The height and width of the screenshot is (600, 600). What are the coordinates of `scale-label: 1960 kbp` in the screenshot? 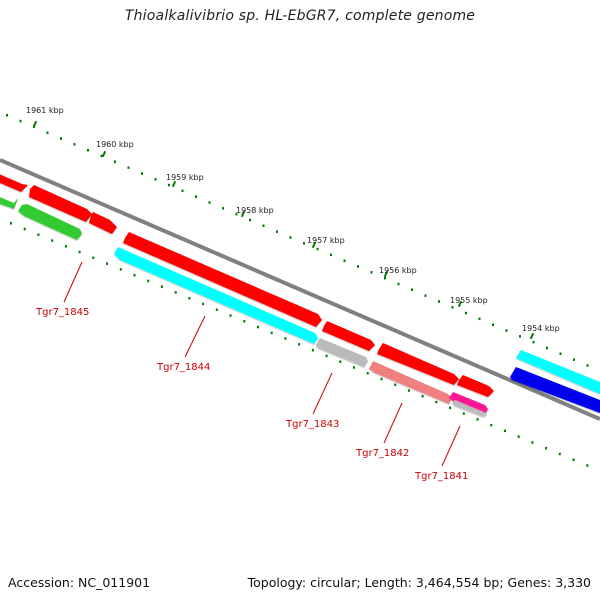 It's located at (115, 144).